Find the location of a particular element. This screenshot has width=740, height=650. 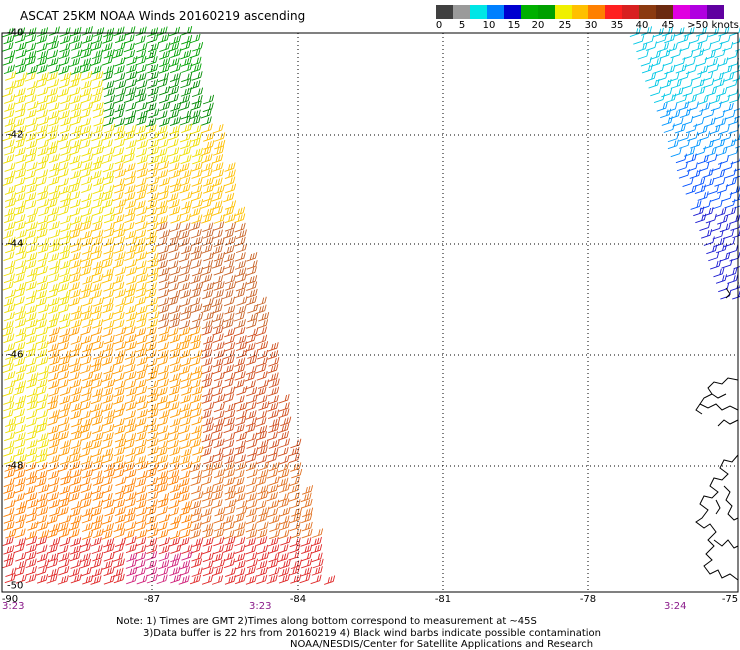

colorbar-label: 45 is located at coordinates (668, 25).